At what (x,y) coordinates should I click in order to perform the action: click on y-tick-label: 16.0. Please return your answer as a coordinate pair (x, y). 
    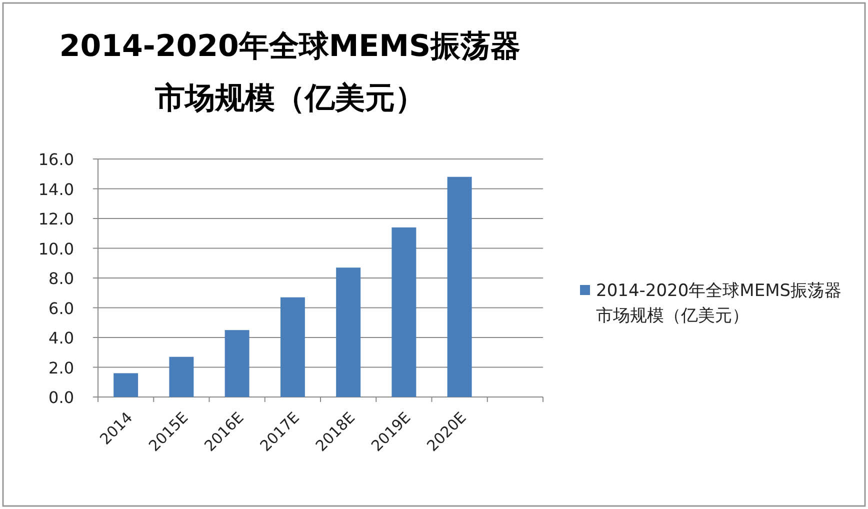
    Looking at the image, I should click on (56, 159).